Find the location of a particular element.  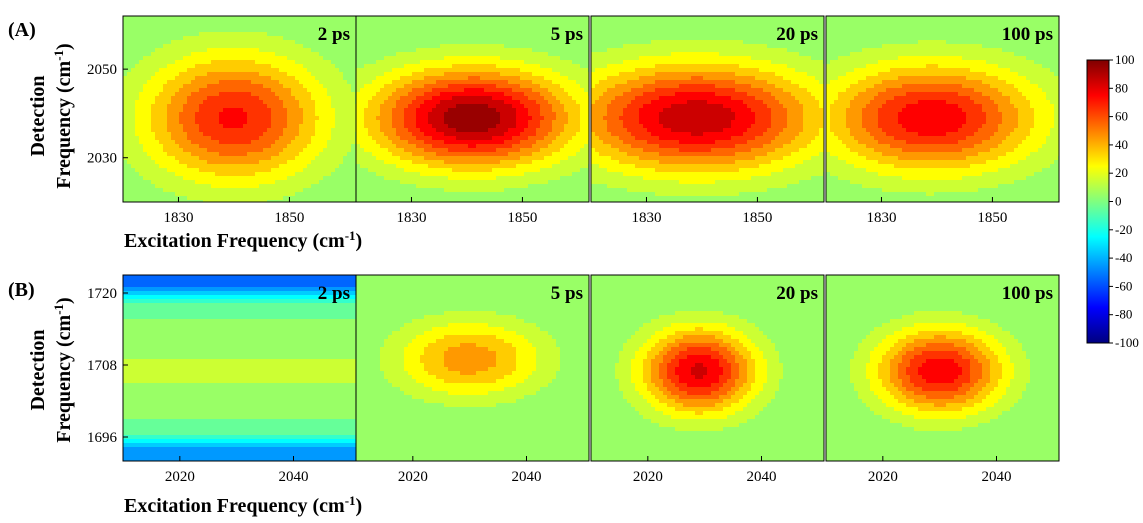

row-a-xlabel: Excitation Frequency (cm-1) is located at coordinates (243, 240).